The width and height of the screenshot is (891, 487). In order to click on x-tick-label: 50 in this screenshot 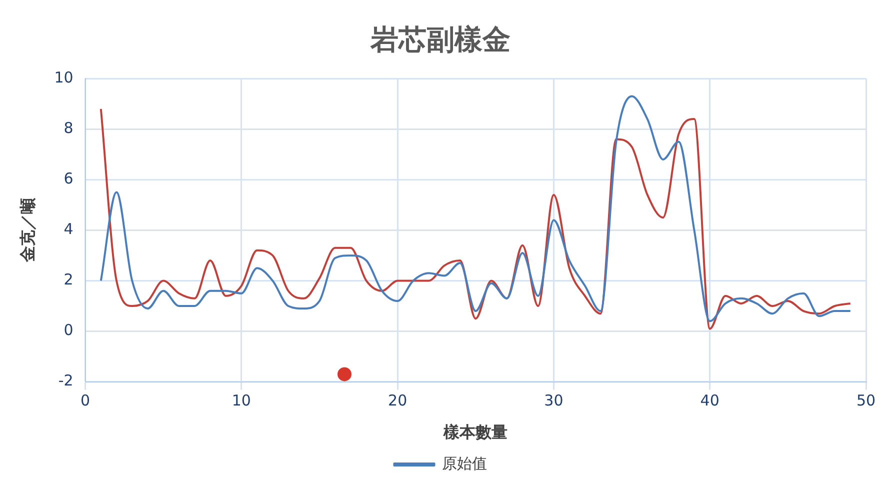, I will do `click(866, 401)`.